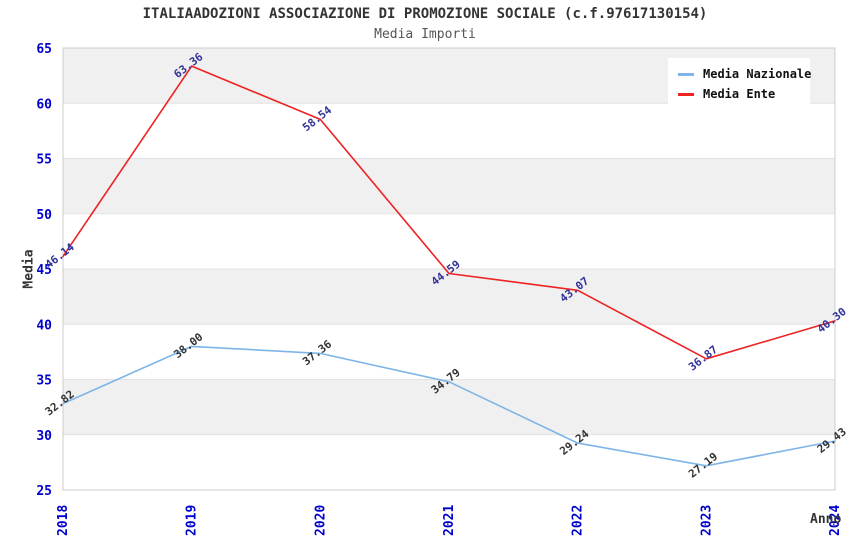 Image resolution: width=850 pixels, height=550 pixels. I want to click on legend-label: Media Nazionale, so click(757, 74).